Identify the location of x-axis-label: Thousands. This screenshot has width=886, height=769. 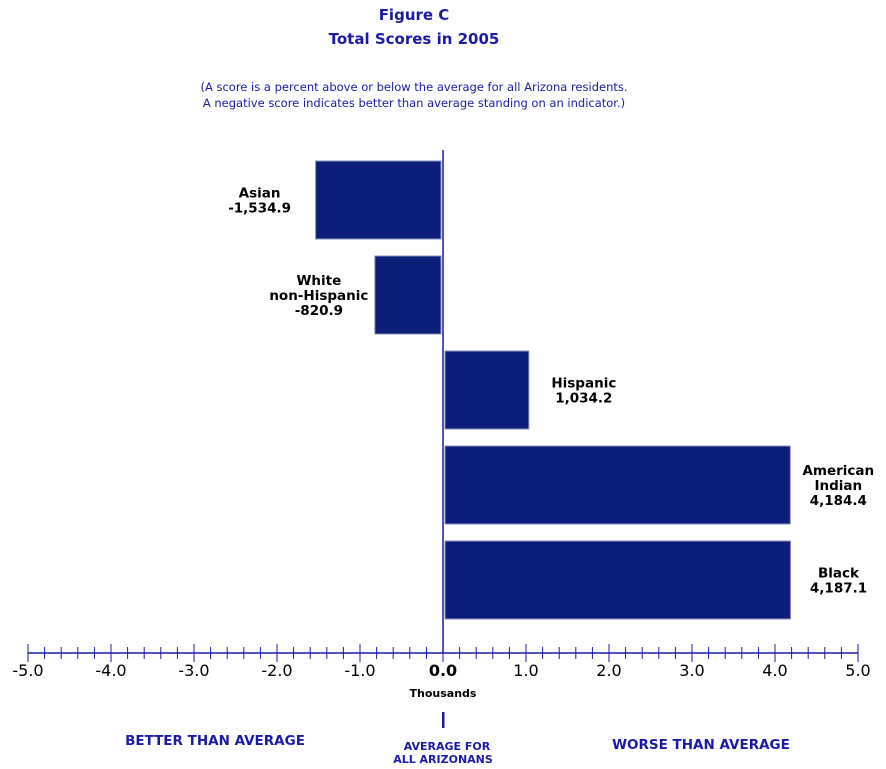
(443, 693).